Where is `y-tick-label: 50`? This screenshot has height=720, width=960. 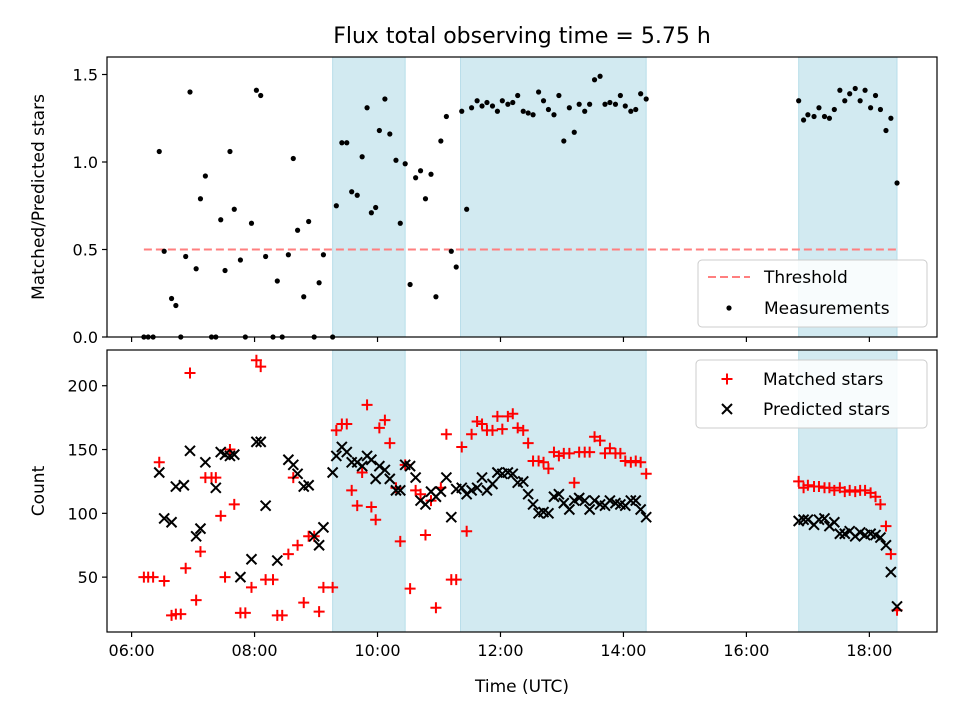 y-tick-label: 50 is located at coordinates (88, 577).